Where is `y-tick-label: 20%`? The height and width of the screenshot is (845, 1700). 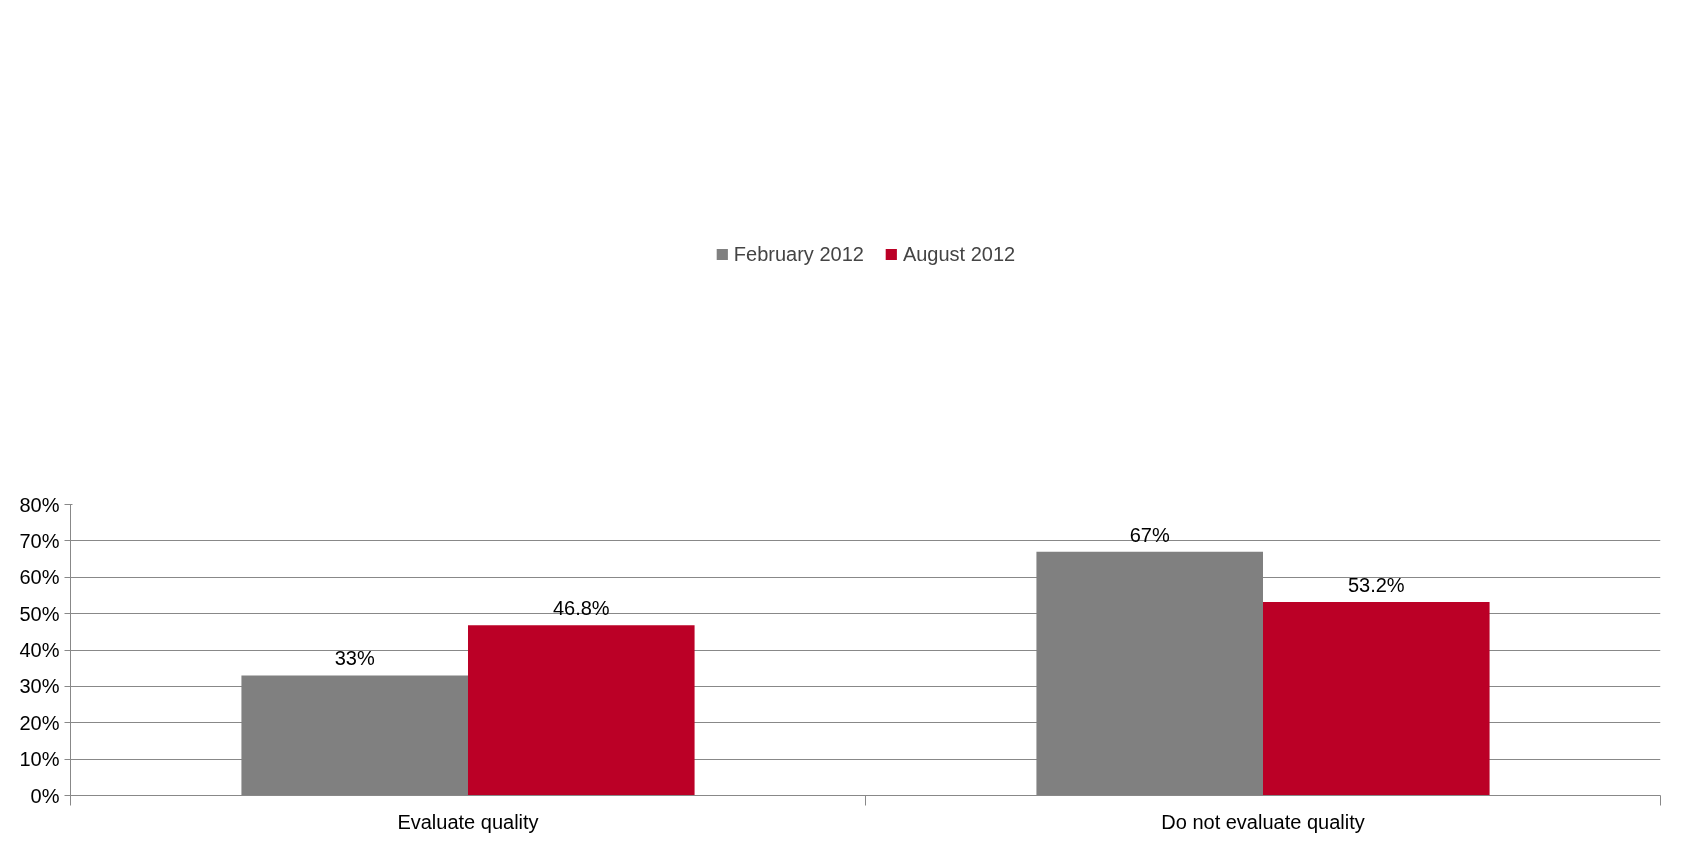
y-tick-label: 20% is located at coordinates (39, 722).